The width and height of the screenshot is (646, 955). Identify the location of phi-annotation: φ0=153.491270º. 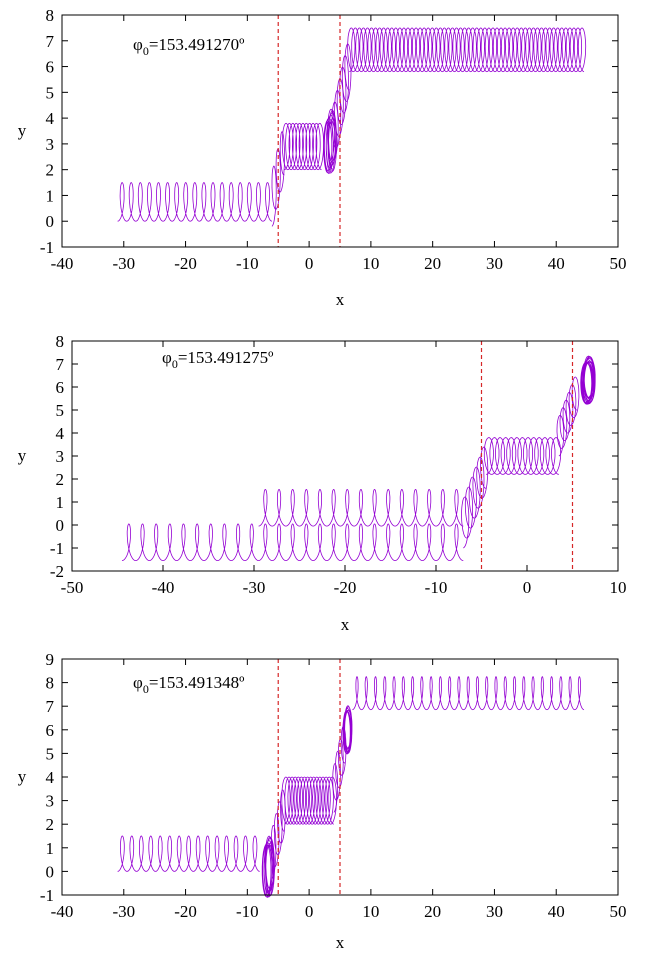
(188, 46).